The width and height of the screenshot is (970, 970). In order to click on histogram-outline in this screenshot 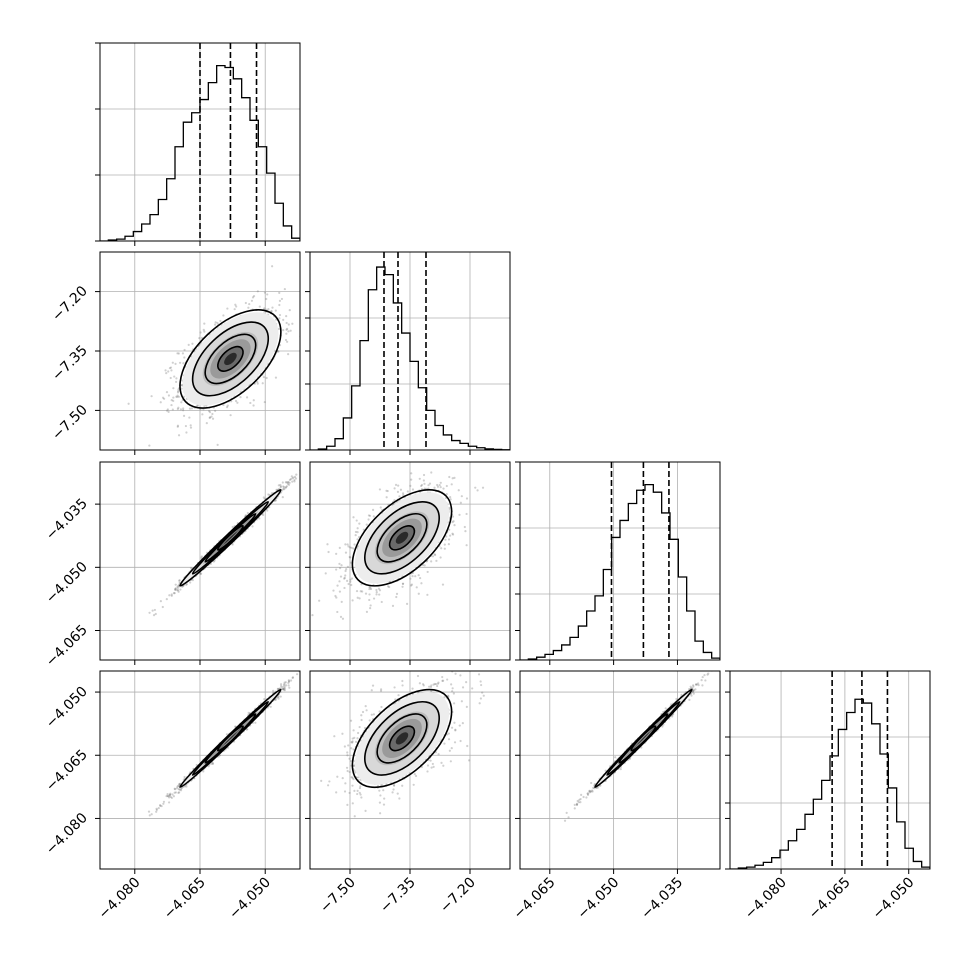, I will do `click(410, 358)`.